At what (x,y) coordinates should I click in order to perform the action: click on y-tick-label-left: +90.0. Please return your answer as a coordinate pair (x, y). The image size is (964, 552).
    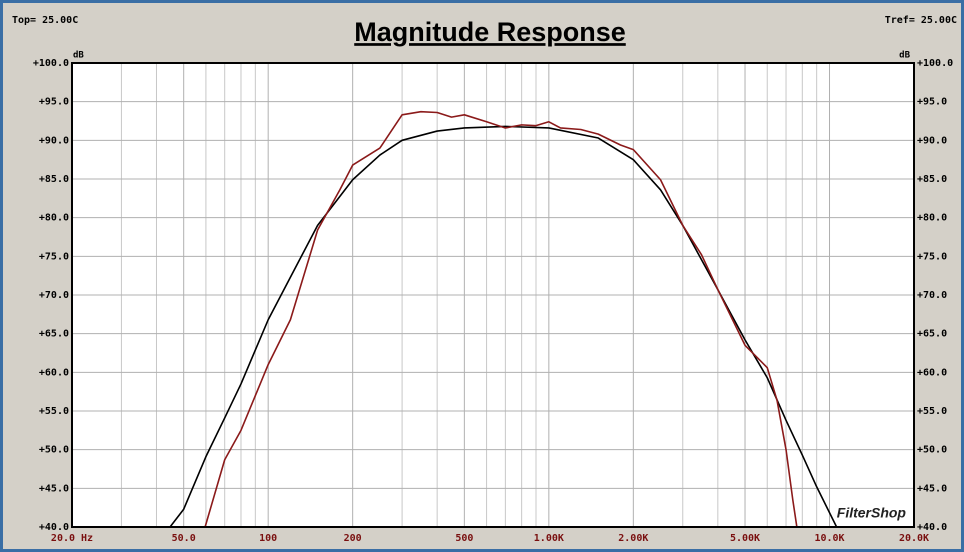
    Looking at the image, I should click on (54, 140).